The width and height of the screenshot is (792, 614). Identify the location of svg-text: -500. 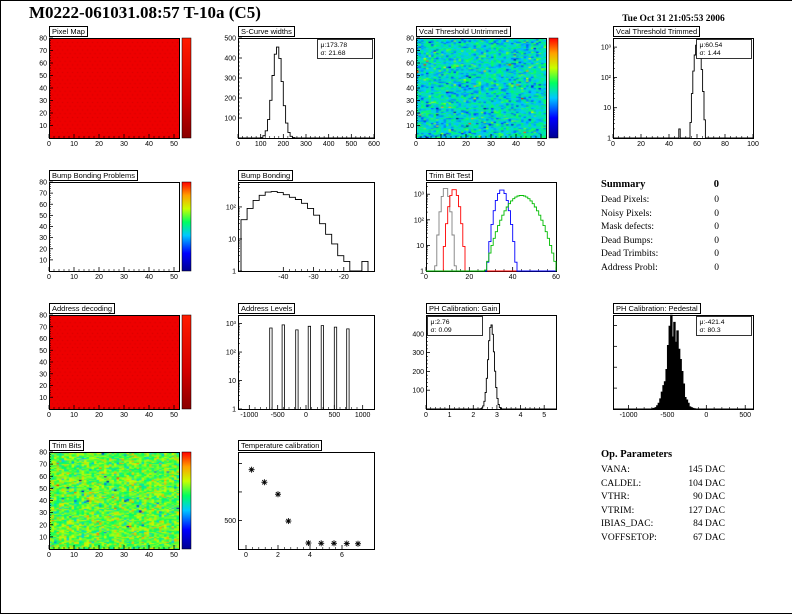
(278, 415).